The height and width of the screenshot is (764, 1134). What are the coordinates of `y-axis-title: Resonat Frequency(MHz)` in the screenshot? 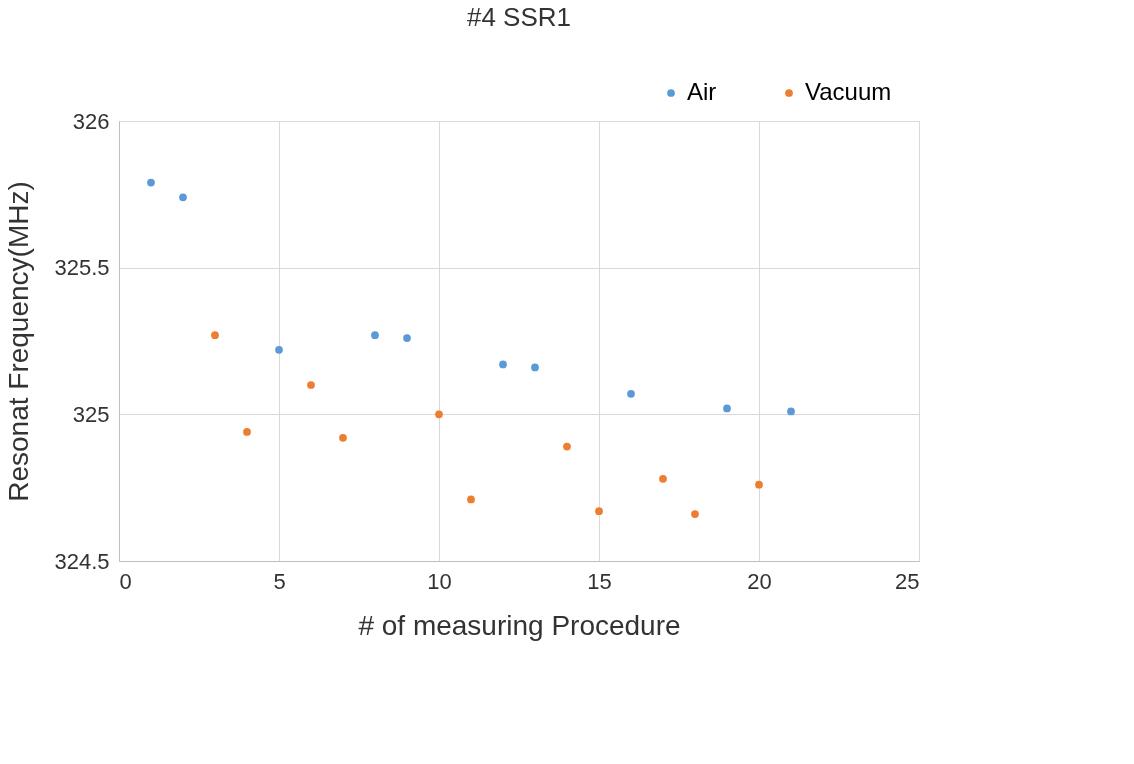 It's located at (19, 341).